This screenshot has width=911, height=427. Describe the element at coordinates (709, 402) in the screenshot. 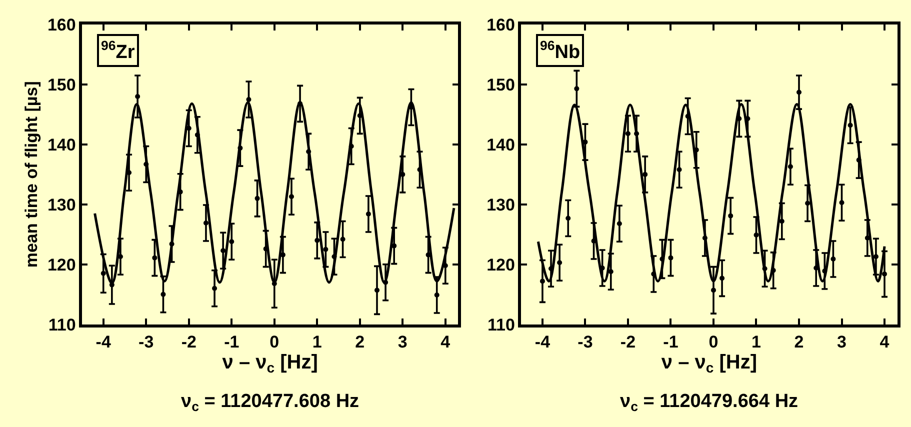

I see `text: ν$_{c}$ = 1120479.664 Hz` at that location.